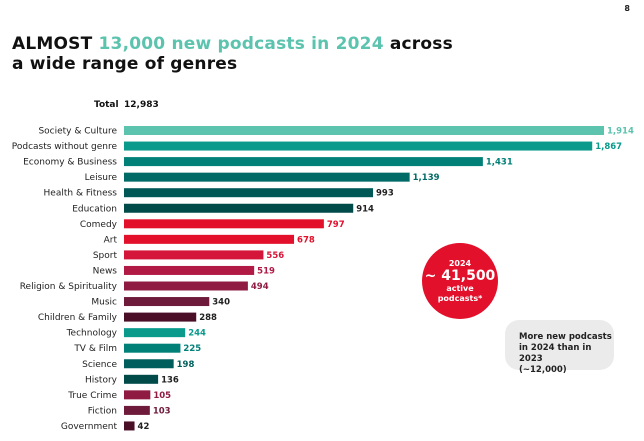 This screenshot has width=644, height=441. Describe the element at coordinates (555, 353) in the screenshot. I see `note-line2: in 2024 than in 2023` at that location.